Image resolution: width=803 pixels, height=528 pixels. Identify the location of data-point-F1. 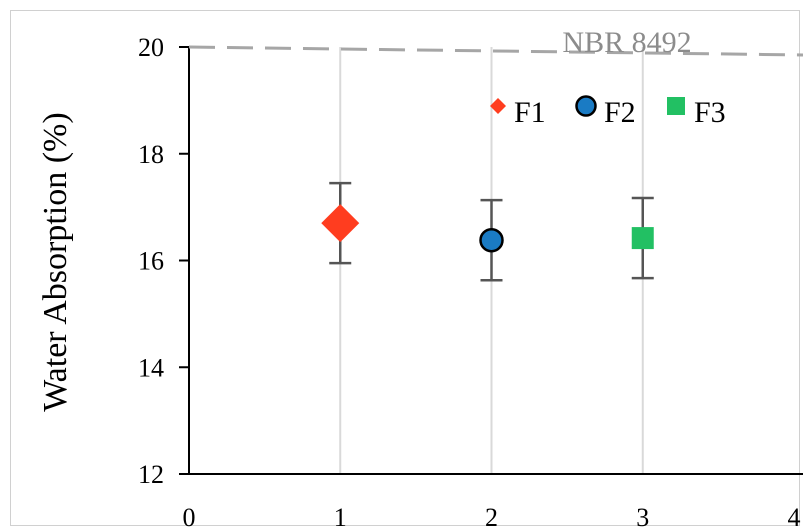
(340, 223).